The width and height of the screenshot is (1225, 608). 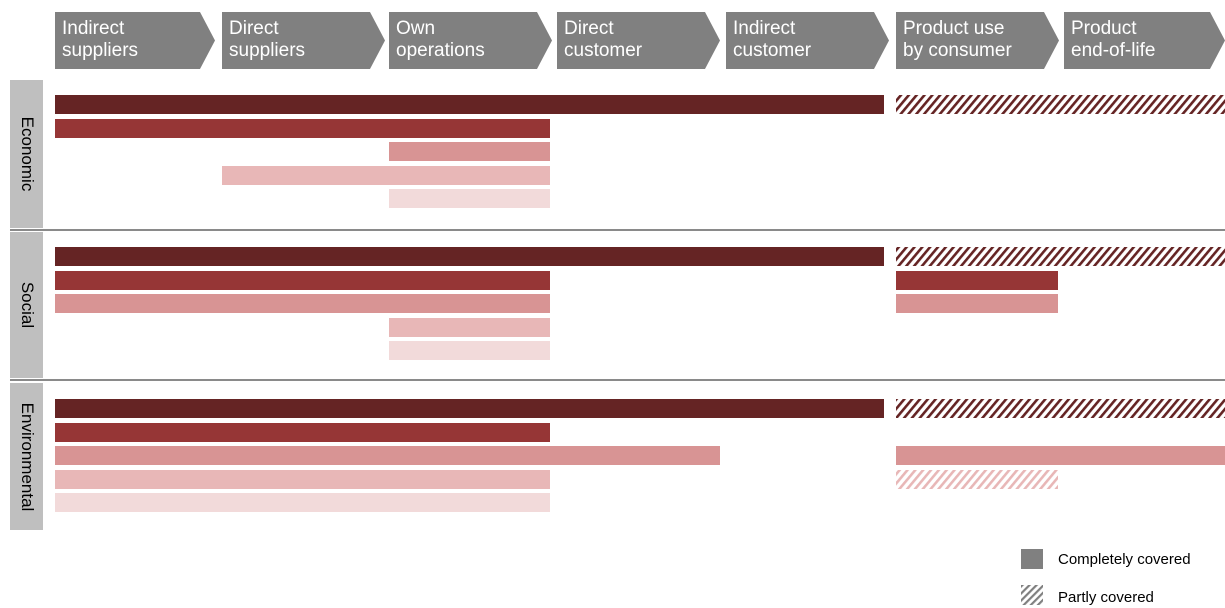 I want to click on stage-product-end-of-life: Product end-of-life, so click(x=1144, y=40).